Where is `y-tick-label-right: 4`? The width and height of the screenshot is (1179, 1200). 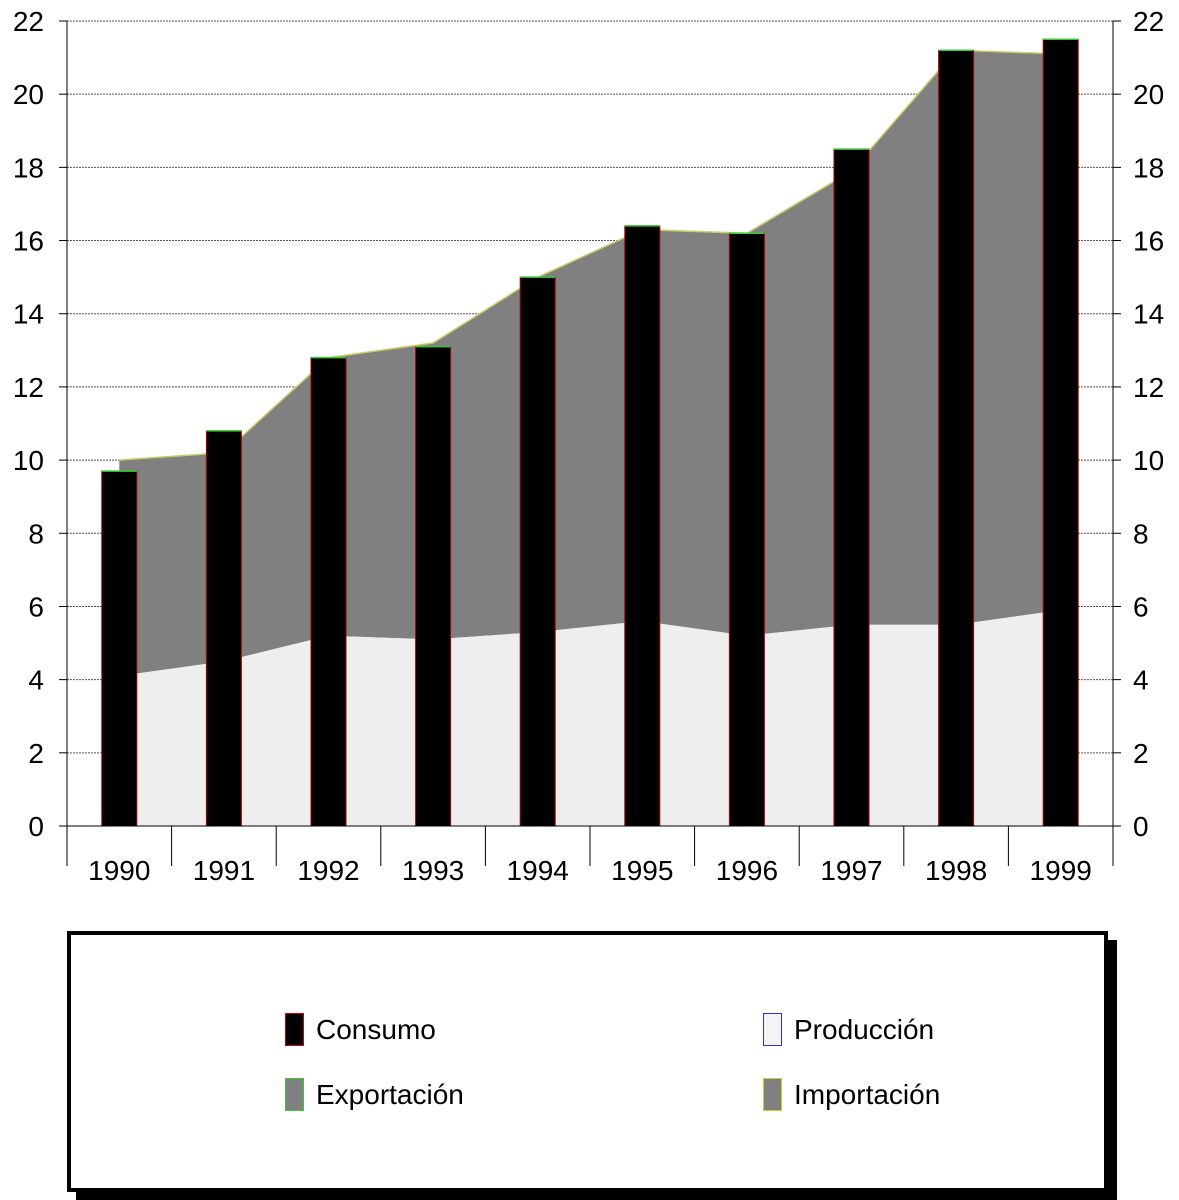 y-tick-label-right: 4 is located at coordinates (1141, 680).